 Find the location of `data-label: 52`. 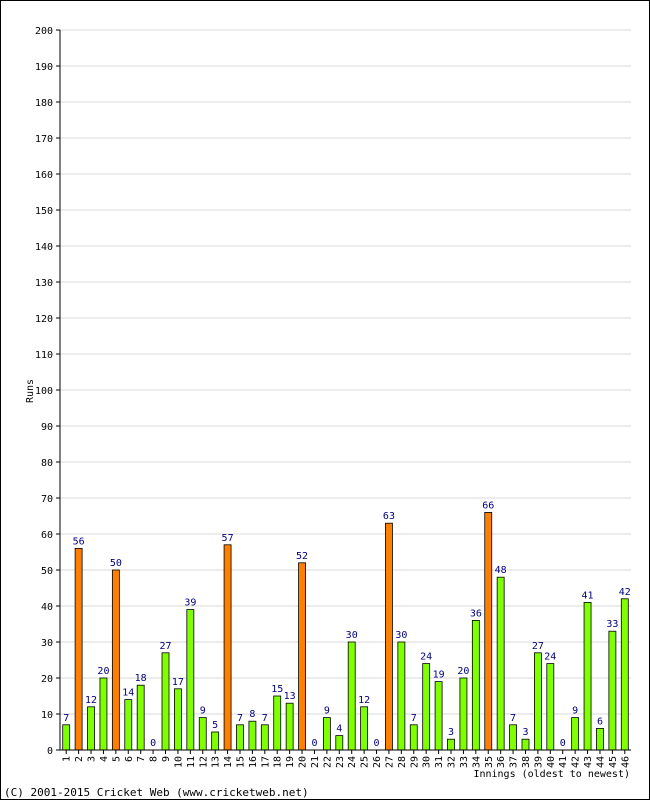

data-label: 52 is located at coordinates (302, 556).